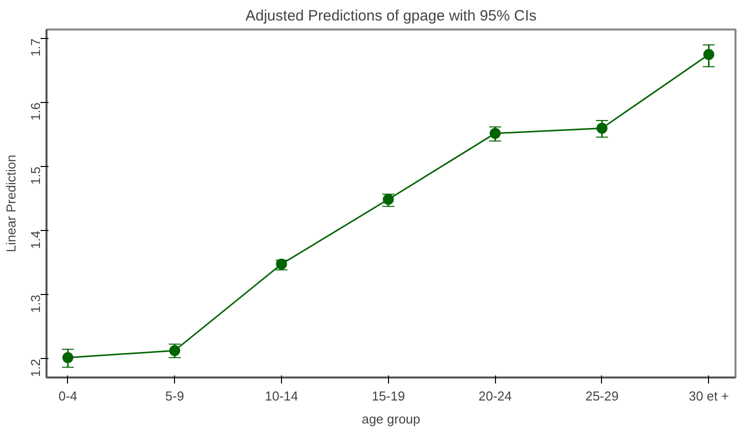 Image resolution: width=745 pixels, height=429 pixels. I want to click on x-tick-label: 20-24, so click(495, 396).